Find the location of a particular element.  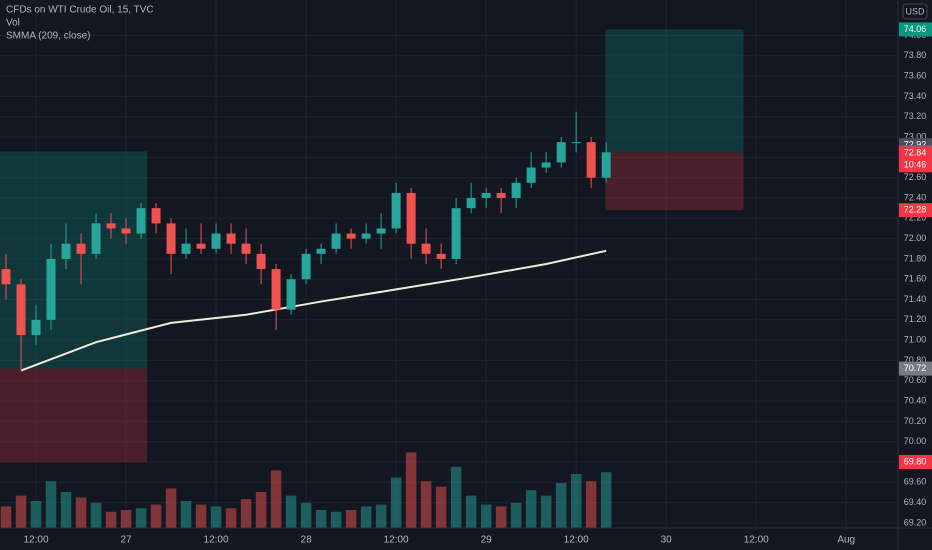

y-tick-label: 71.20 is located at coordinates (915, 319).